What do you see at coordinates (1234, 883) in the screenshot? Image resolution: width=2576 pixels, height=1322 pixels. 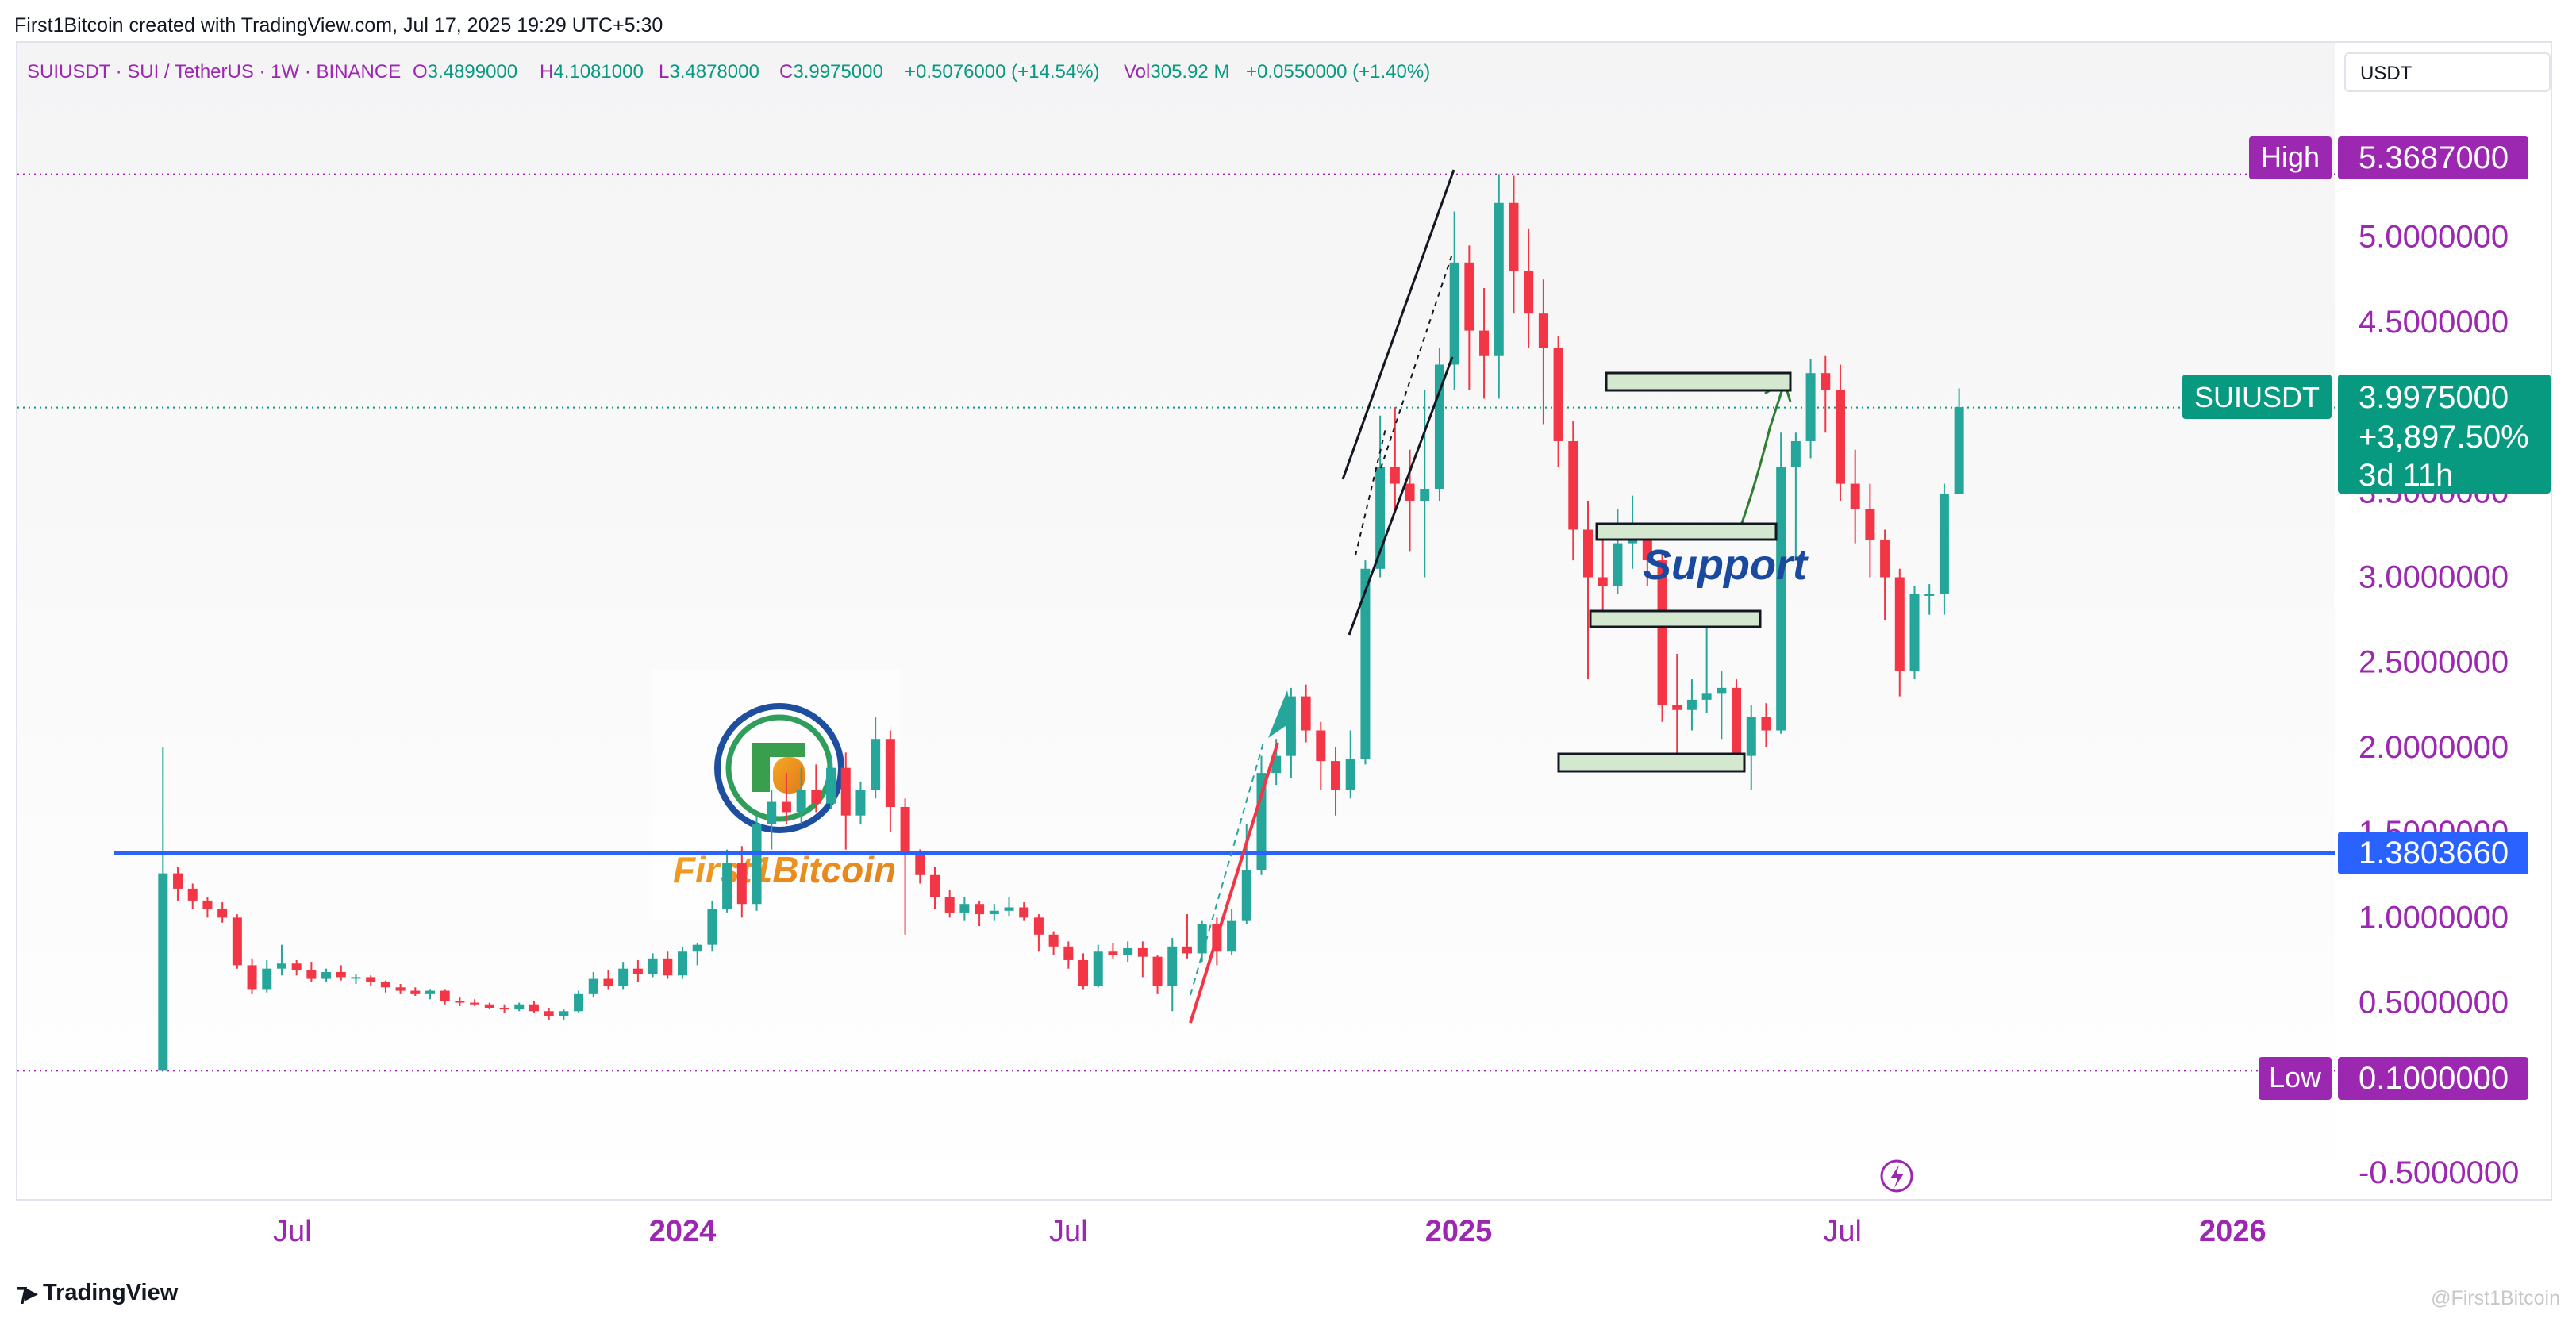 I see `uptrend-line-red` at bounding box center [1234, 883].